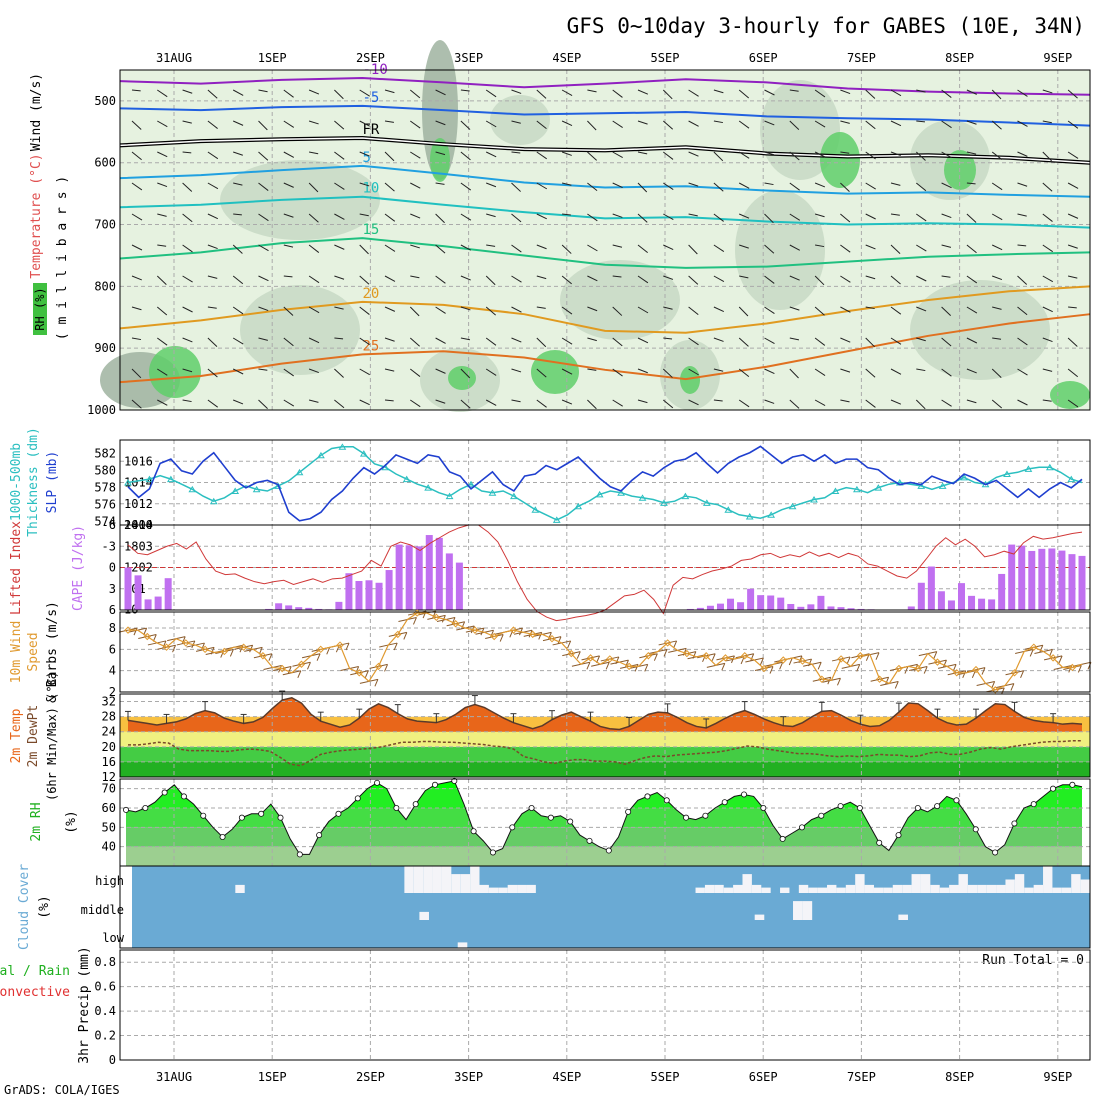 The image size is (1100, 1100). Describe the element at coordinates (520, 120) in the screenshot. I see `rh-blob` at that location.